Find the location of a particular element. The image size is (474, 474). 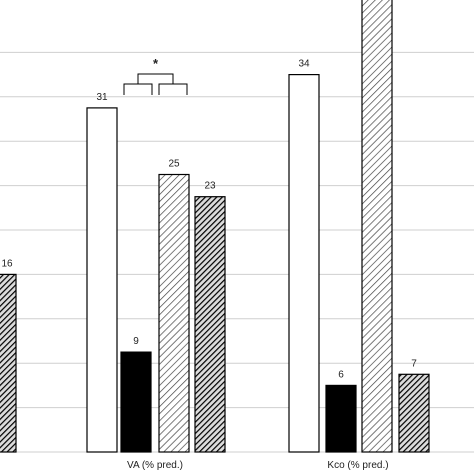

data-label: 7 is located at coordinates (414, 363).